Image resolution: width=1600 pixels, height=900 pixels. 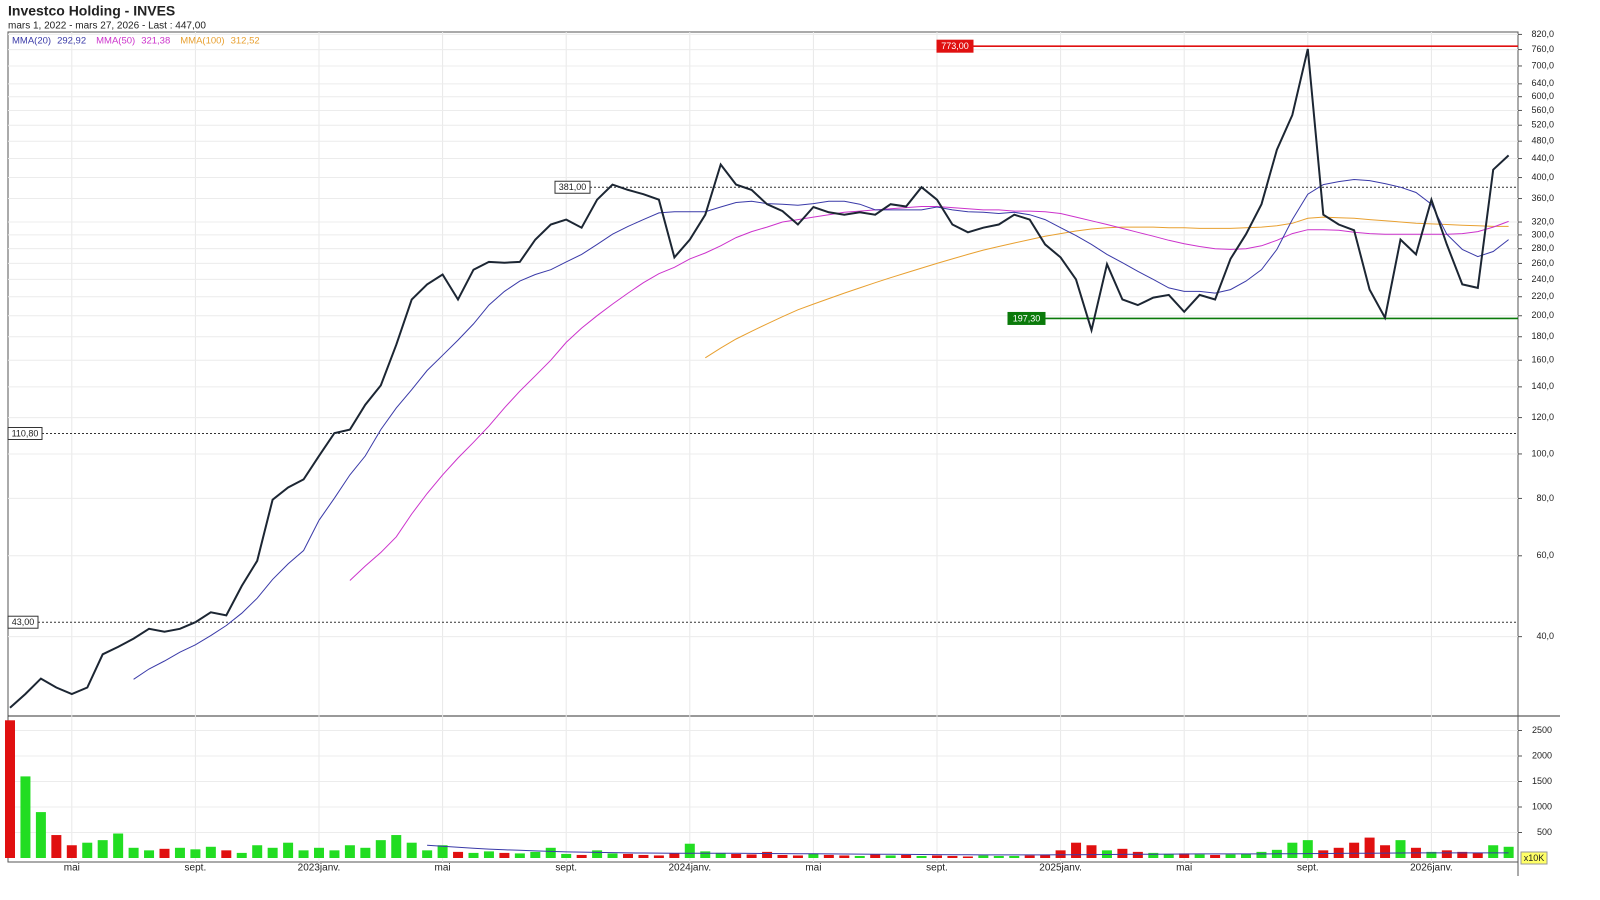 I want to click on legend-value: 321,38, so click(x=155, y=41).